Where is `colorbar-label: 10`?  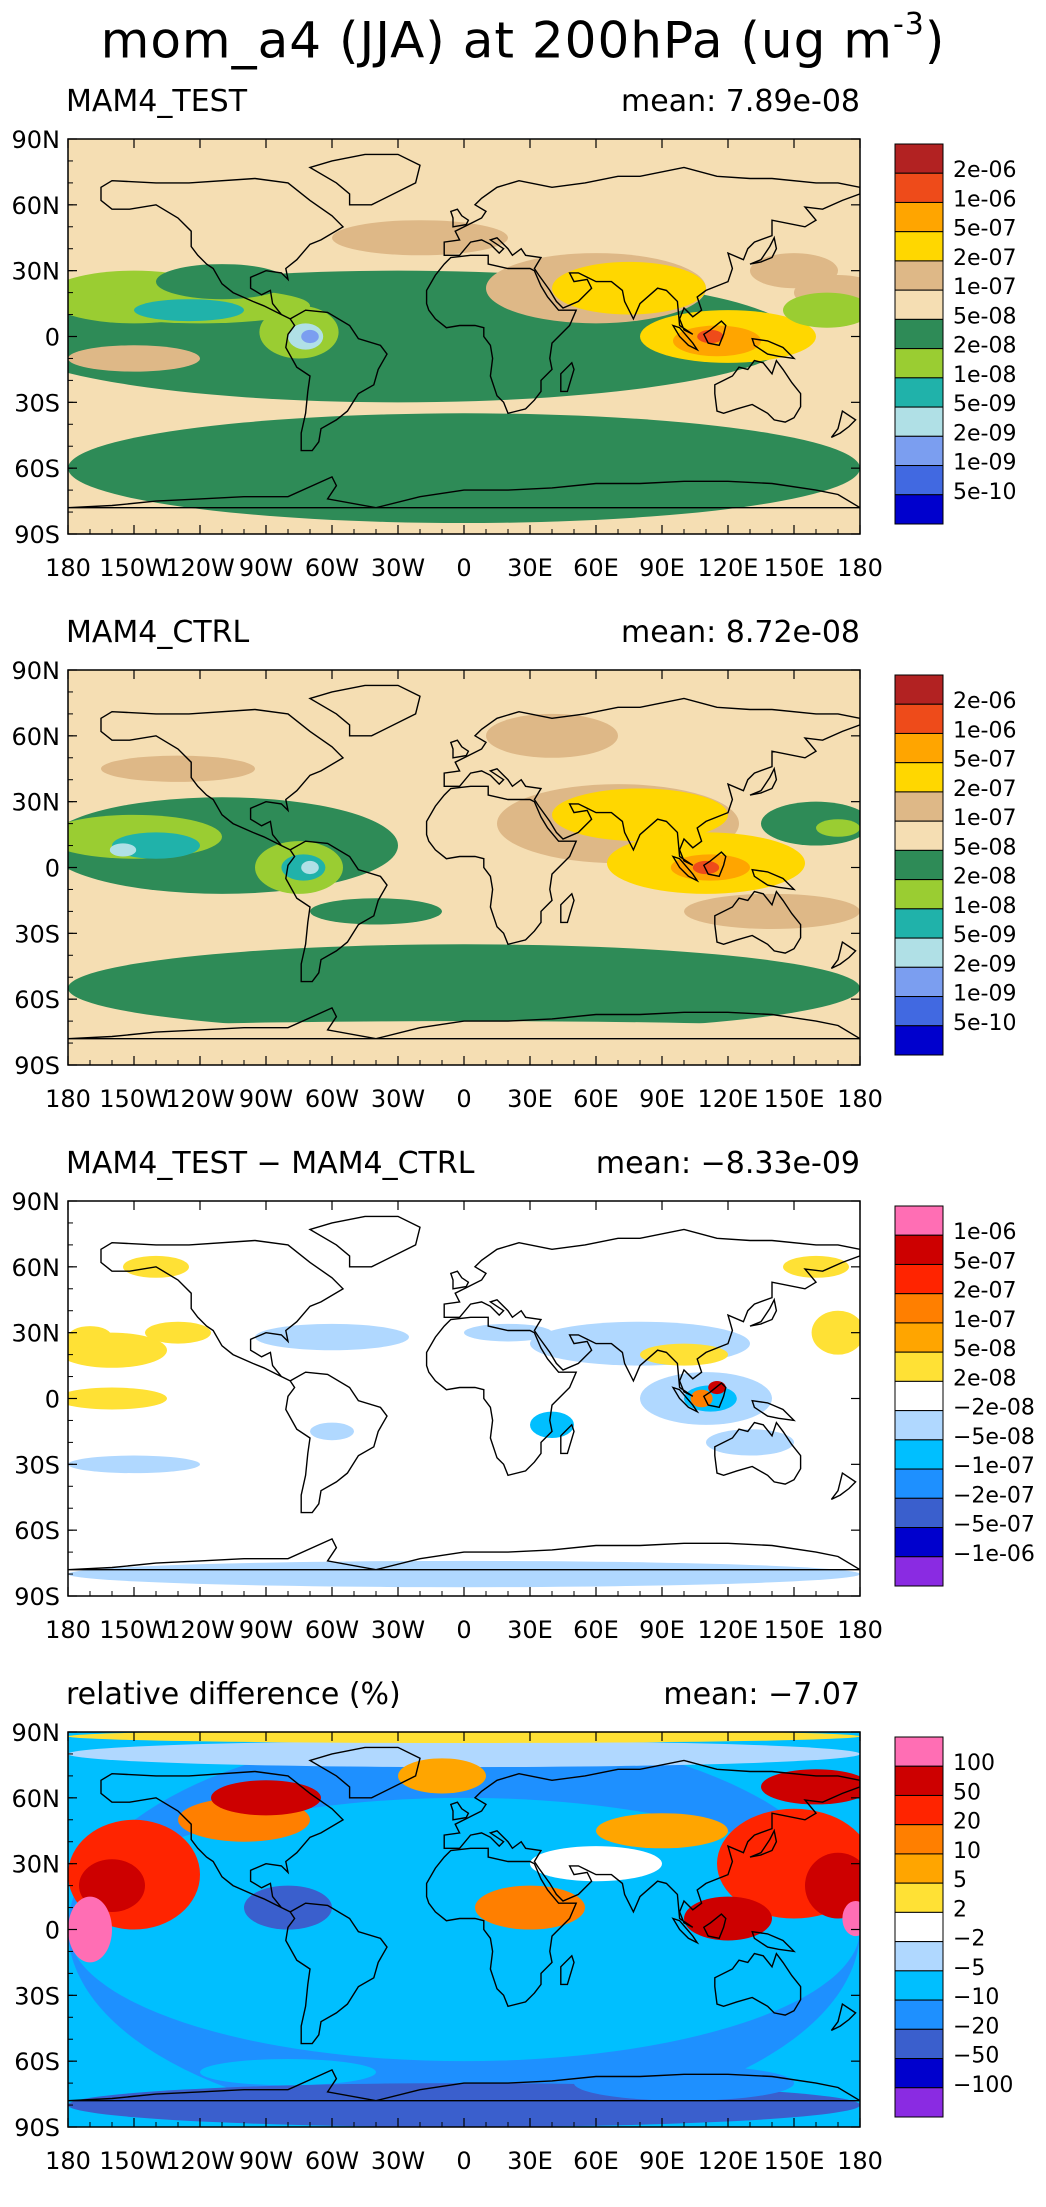 colorbar-label: 10 is located at coordinates (967, 1851).